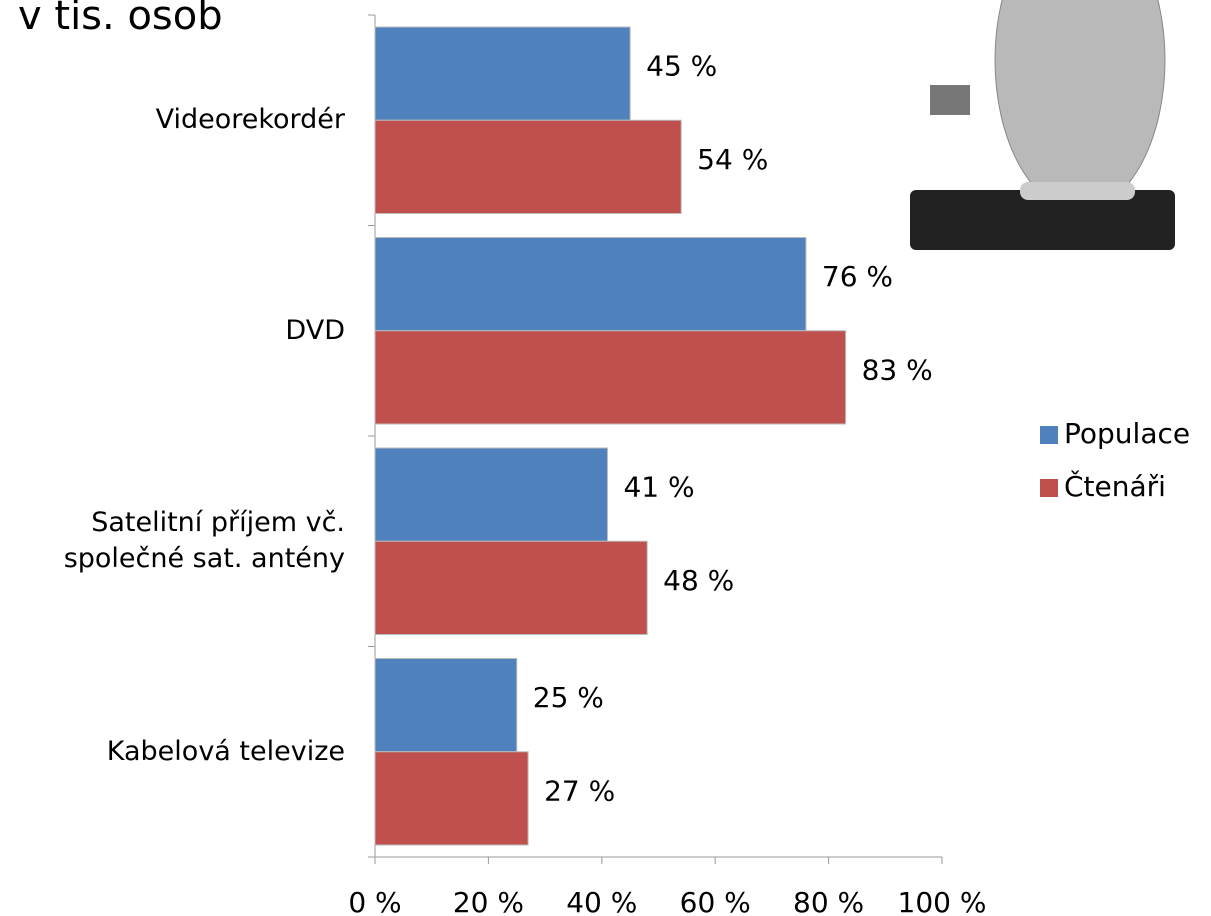 The image size is (1211, 916). Describe the element at coordinates (1115, 486) in the screenshot. I see `legend-label: Čtenáři` at that location.